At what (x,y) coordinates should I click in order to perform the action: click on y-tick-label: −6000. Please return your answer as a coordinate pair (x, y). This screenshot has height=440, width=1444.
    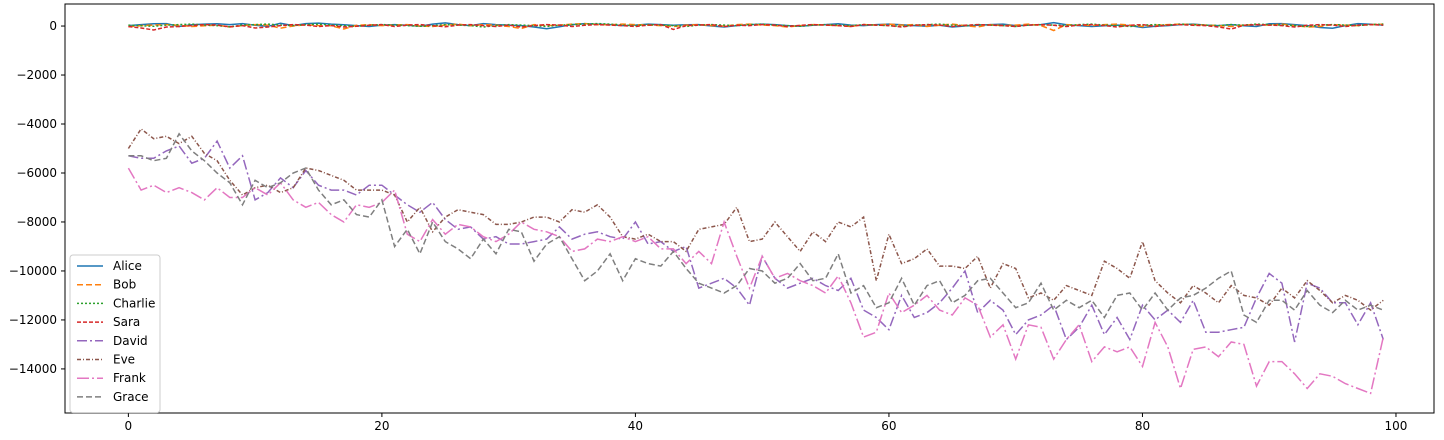
    Looking at the image, I should click on (36, 173).